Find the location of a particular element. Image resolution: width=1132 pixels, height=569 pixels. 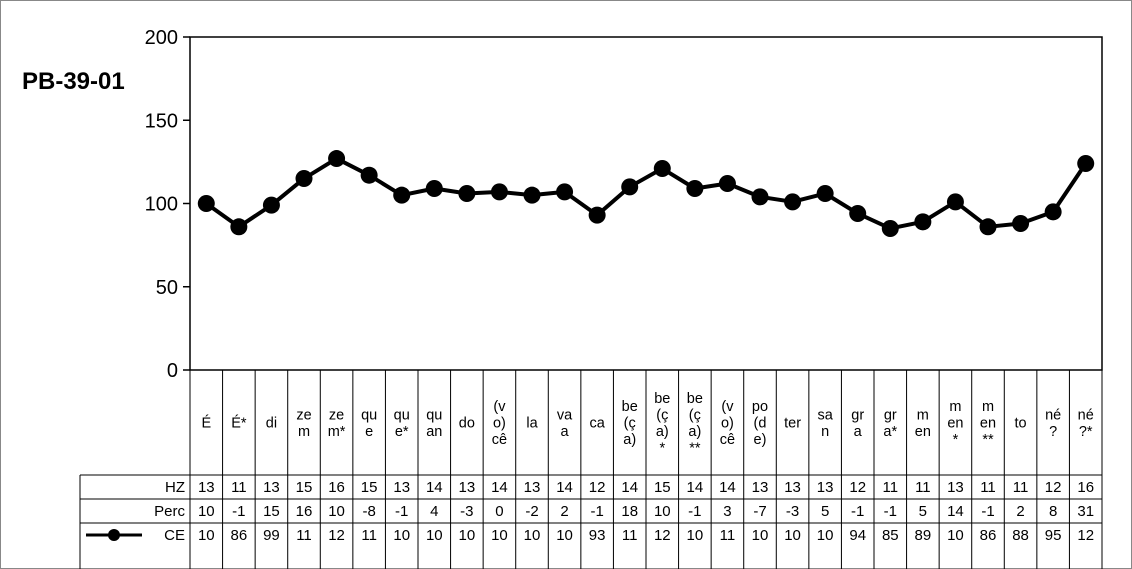

chart-title: PB-39-01 is located at coordinates (73, 81).